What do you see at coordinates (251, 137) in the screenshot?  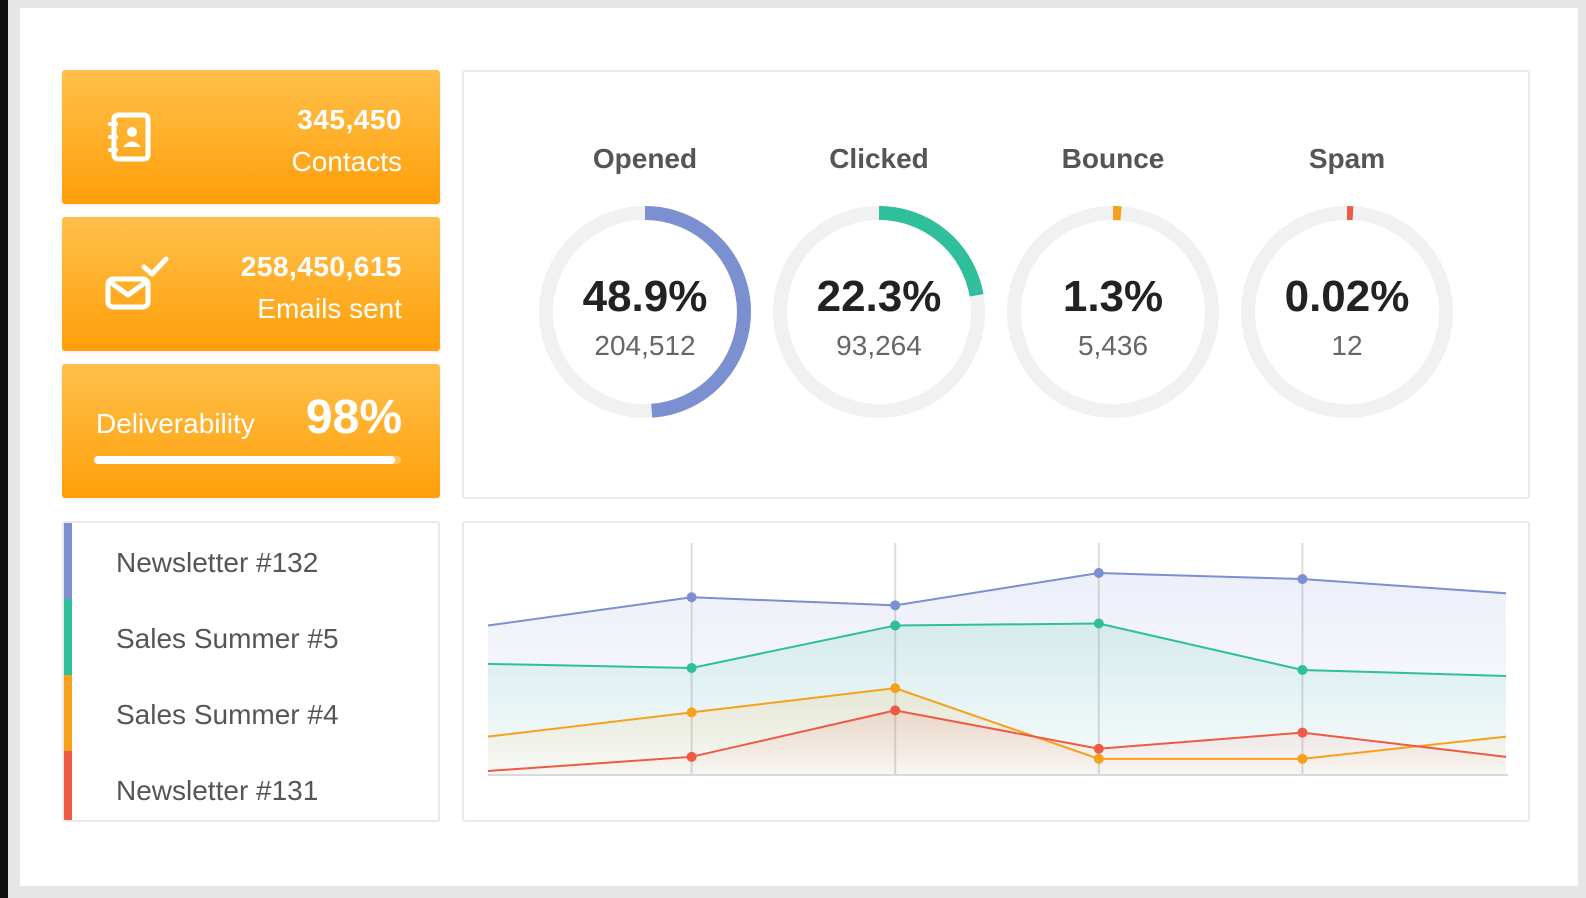 I see `contacts-card: 345,450 Contacts` at bounding box center [251, 137].